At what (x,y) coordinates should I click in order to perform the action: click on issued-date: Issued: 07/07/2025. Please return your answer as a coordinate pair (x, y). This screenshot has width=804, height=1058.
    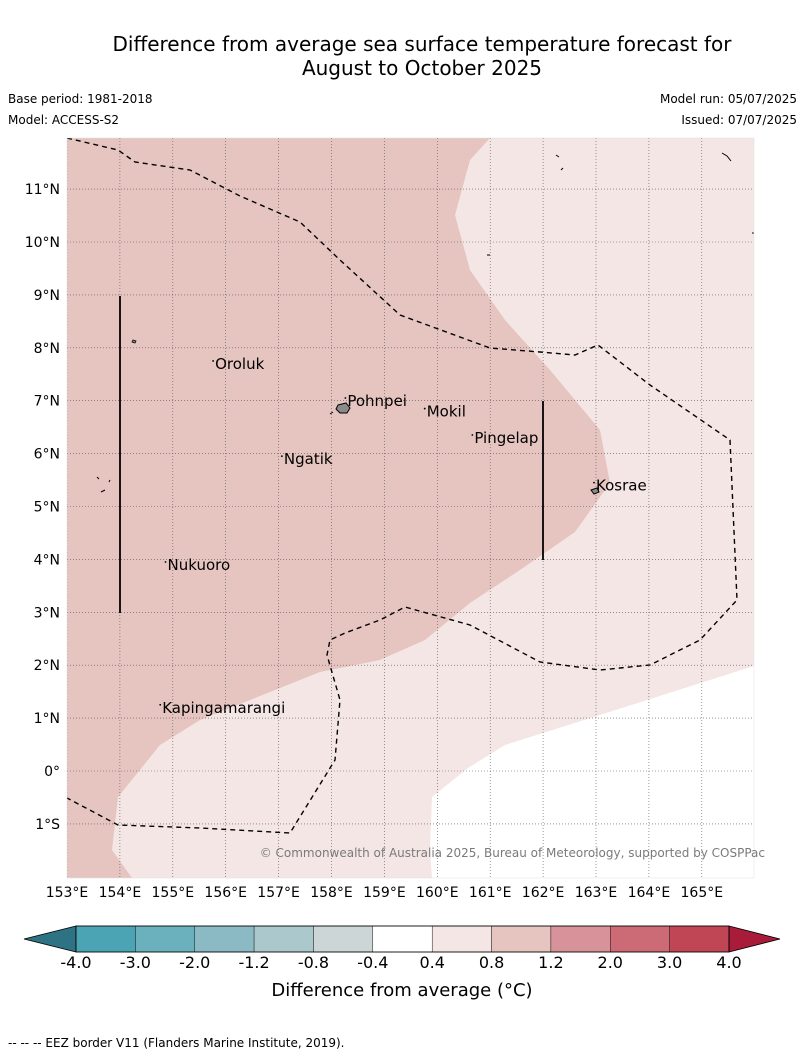
    Looking at the image, I should click on (739, 120).